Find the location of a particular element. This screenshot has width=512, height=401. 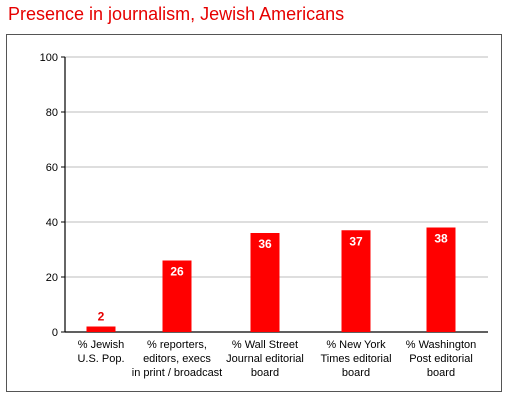

x-category-label: % Jewish is located at coordinates (101, 345).